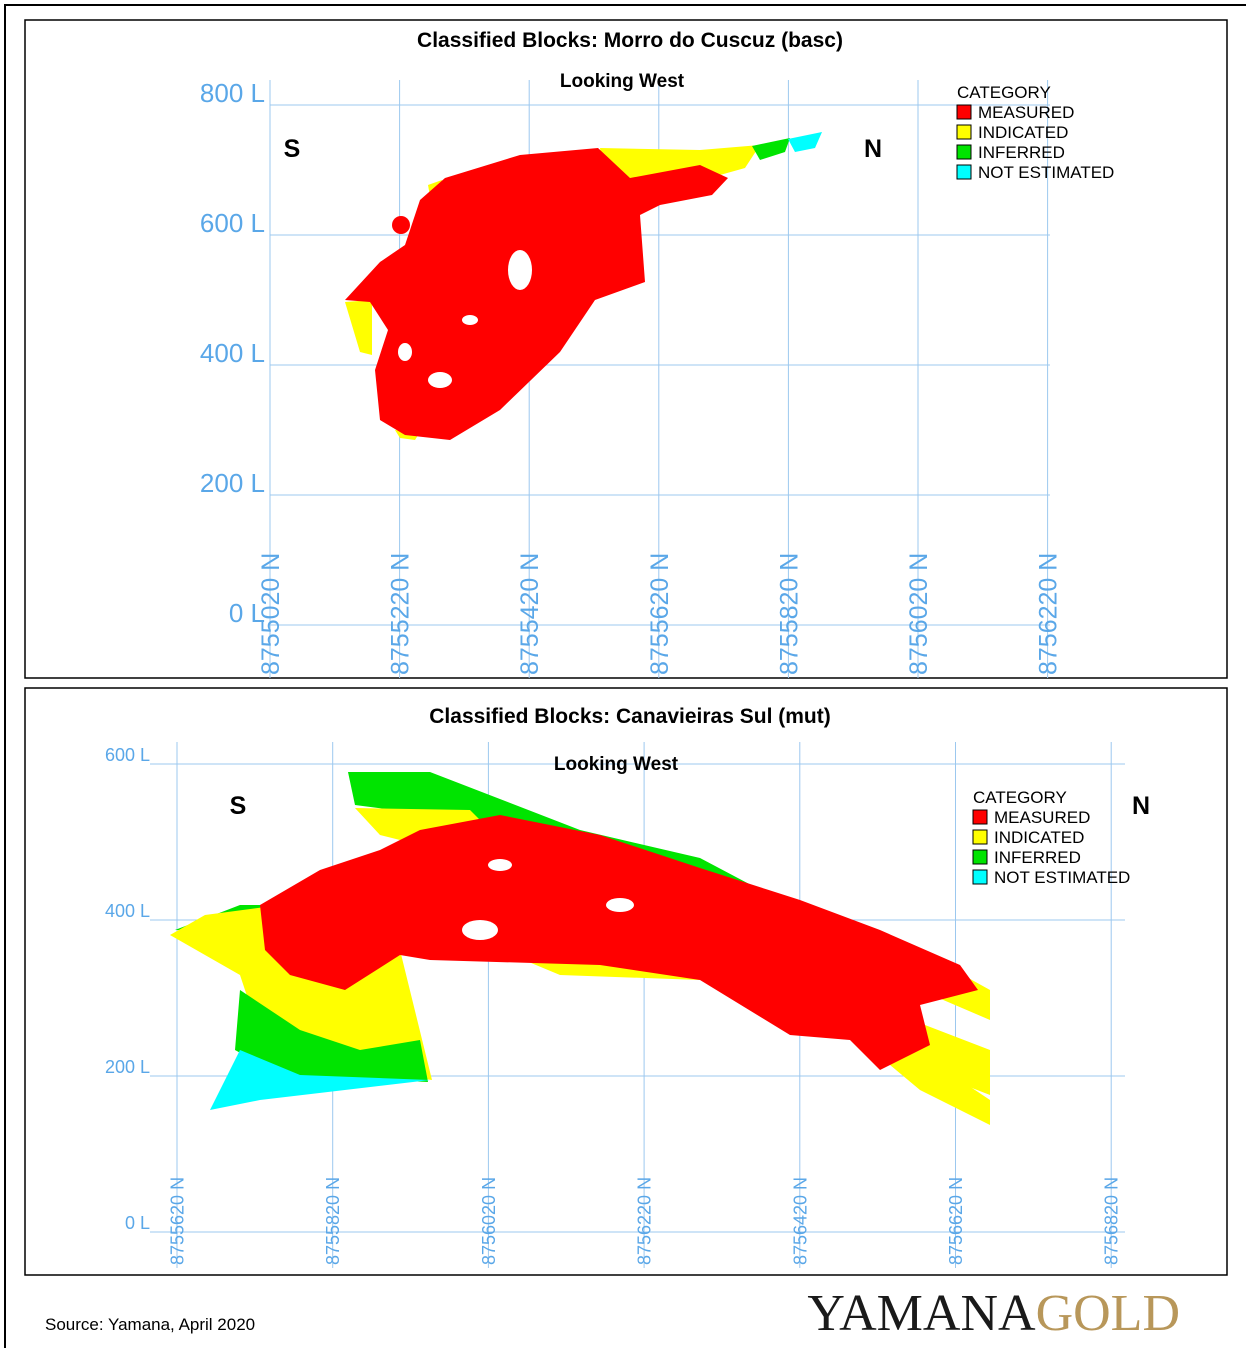 The height and width of the screenshot is (1348, 1246). I want to click on logo: YAMANAGOLD, so click(993, 1313).